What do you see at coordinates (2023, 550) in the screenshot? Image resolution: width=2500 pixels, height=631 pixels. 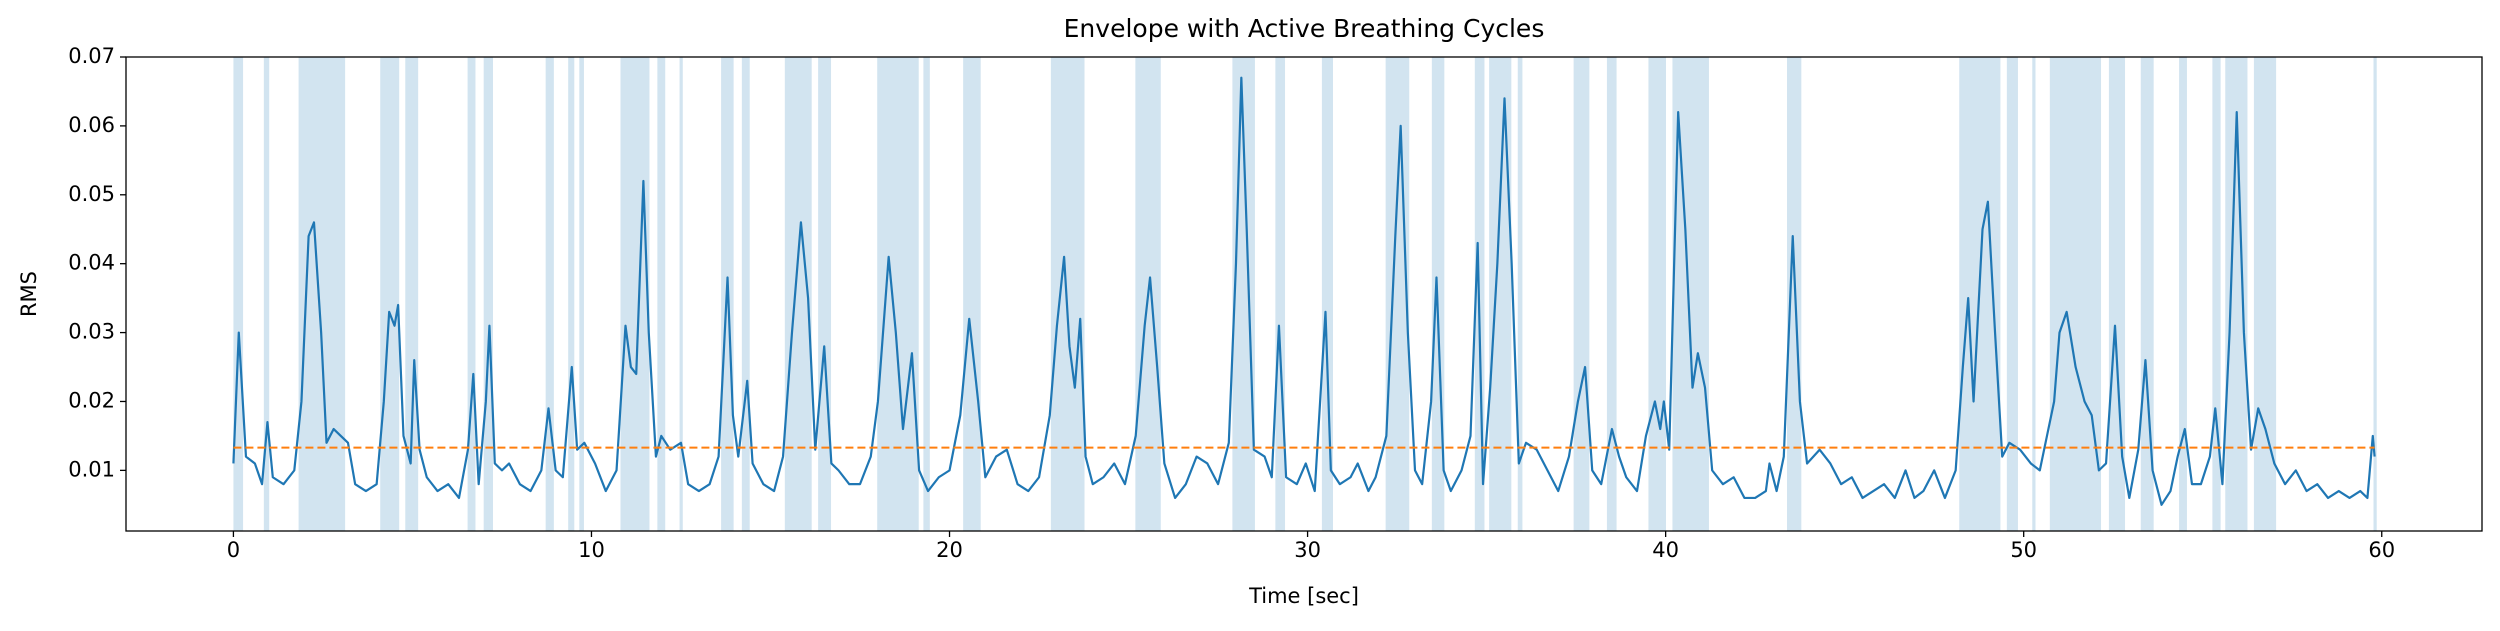 I see `x-tick-label: 50` at bounding box center [2023, 550].